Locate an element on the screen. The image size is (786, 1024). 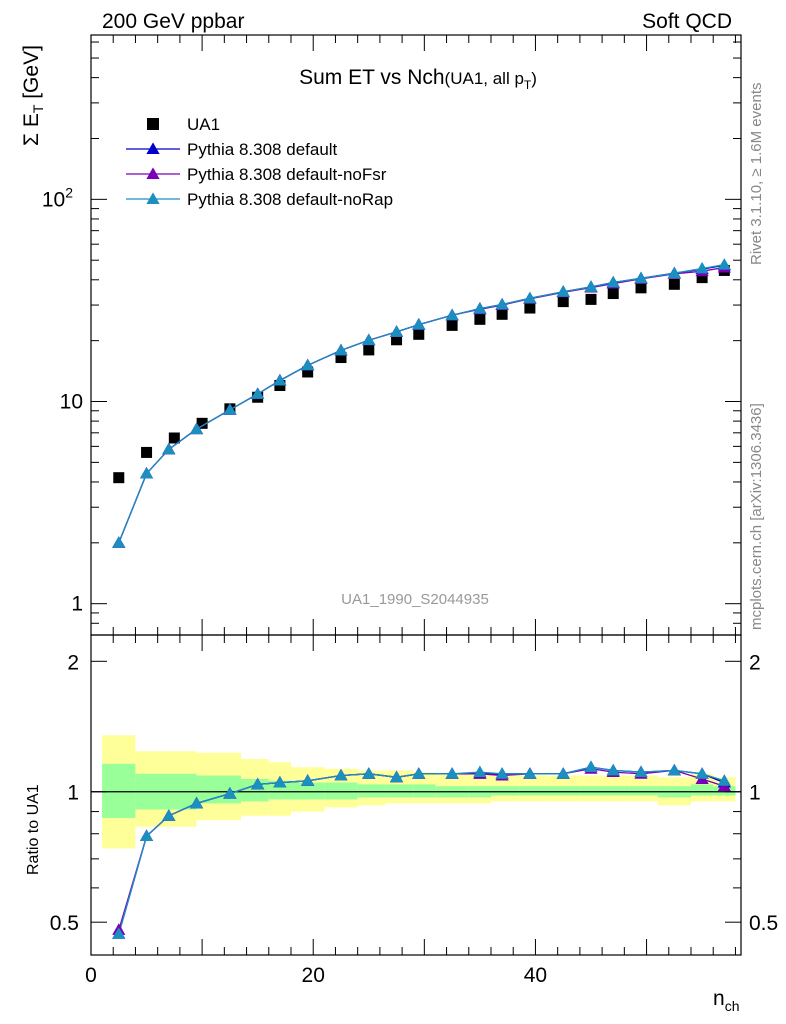
main-title-sub-end: ) is located at coordinates (534, 78).